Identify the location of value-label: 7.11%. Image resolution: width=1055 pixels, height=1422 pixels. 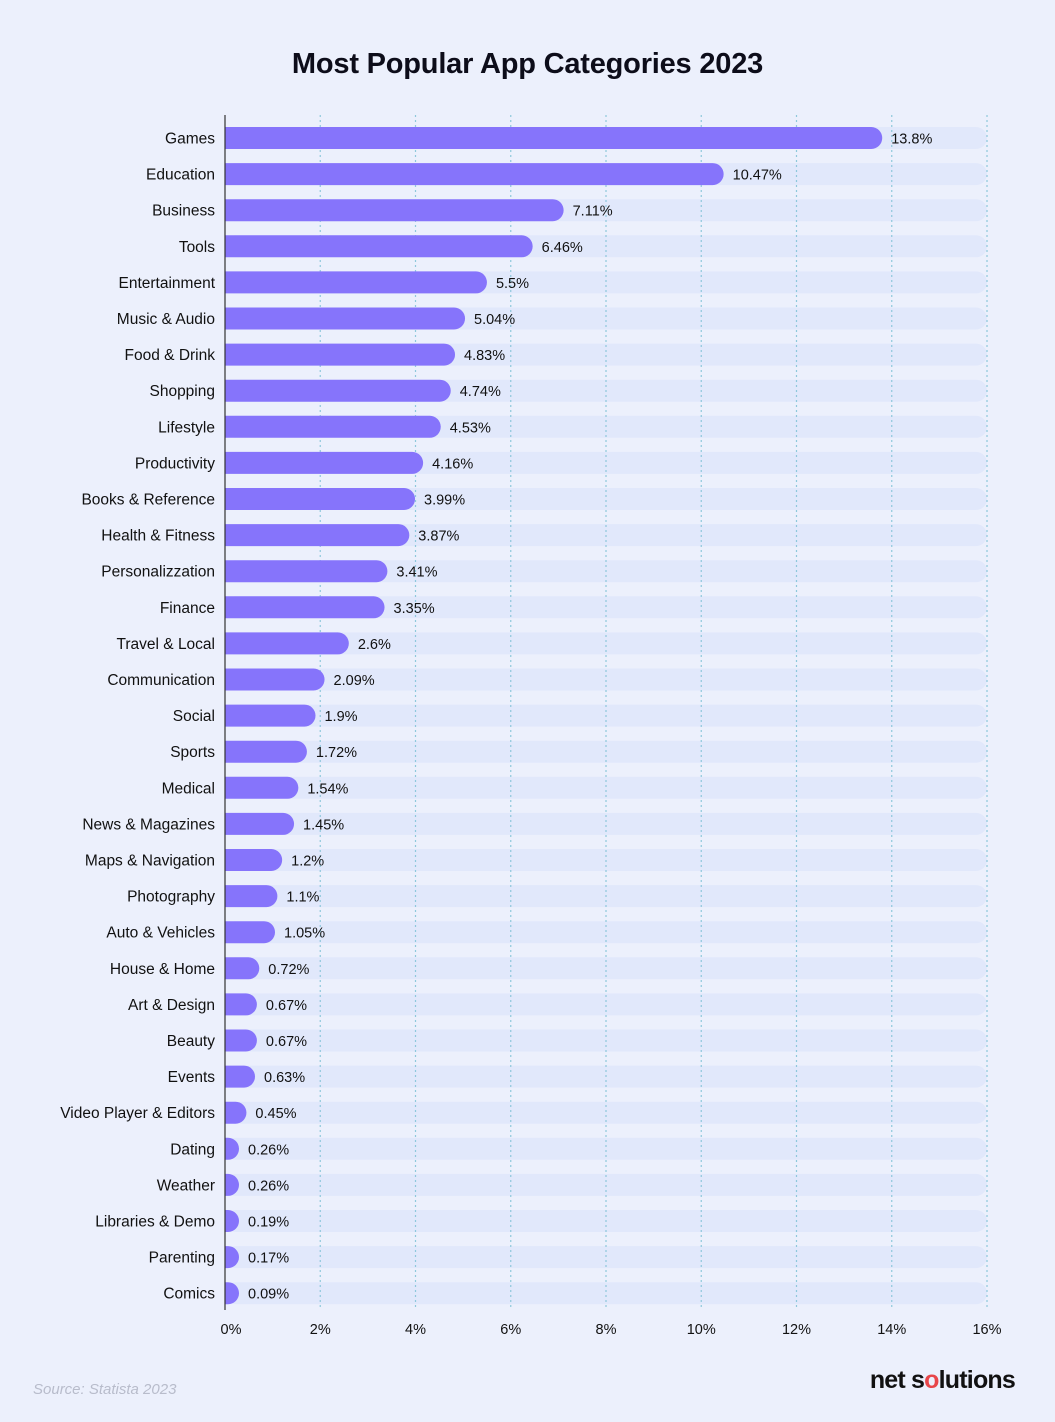
(593, 212).